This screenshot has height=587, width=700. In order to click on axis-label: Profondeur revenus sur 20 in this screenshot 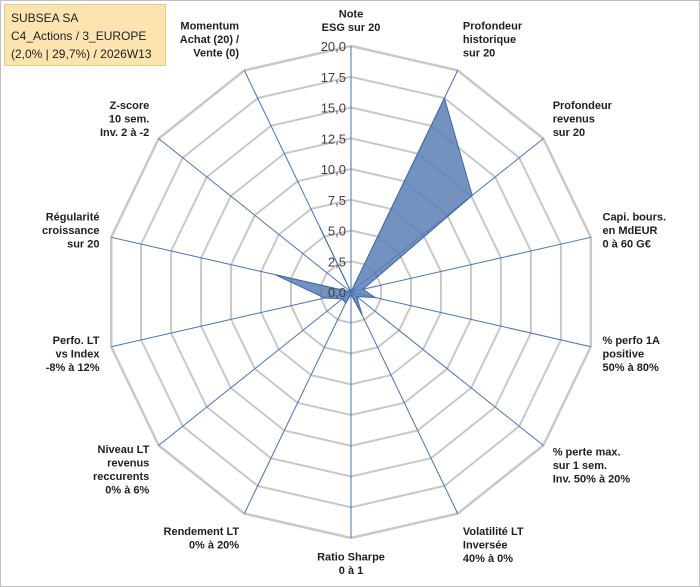, I will do `click(583, 119)`.